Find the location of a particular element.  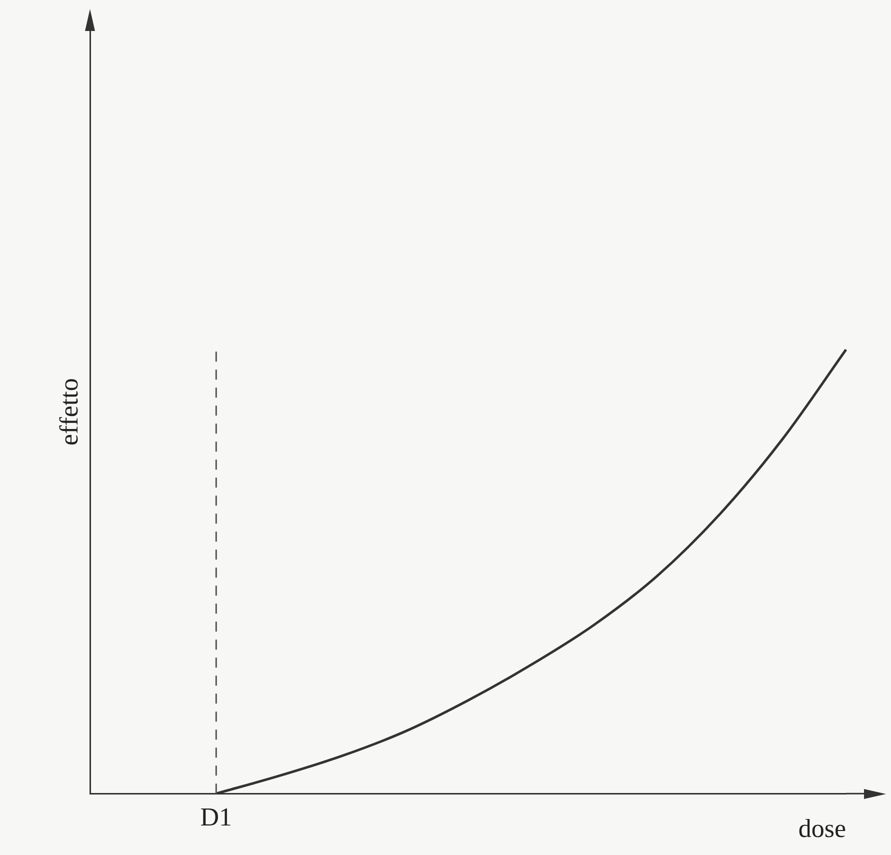

x-axis-title: dose is located at coordinates (822, 829).